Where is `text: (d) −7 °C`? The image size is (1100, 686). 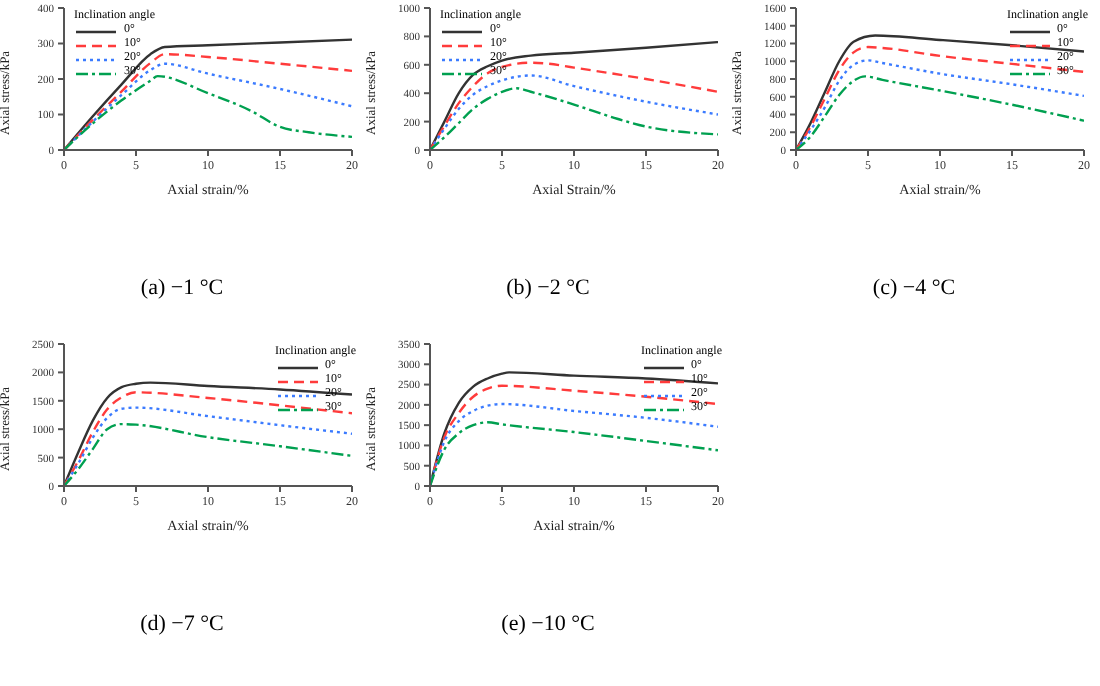 text: (d) −7 °C is located at coordinates (182, 624).